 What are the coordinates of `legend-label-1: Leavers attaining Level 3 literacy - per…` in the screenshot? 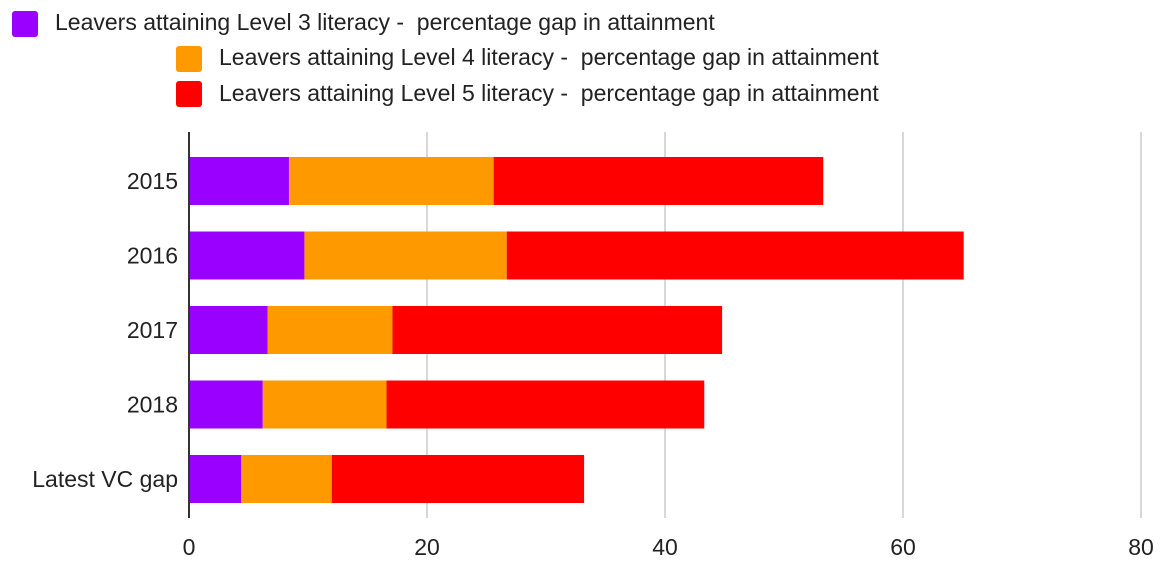 It's located at (385, 22).